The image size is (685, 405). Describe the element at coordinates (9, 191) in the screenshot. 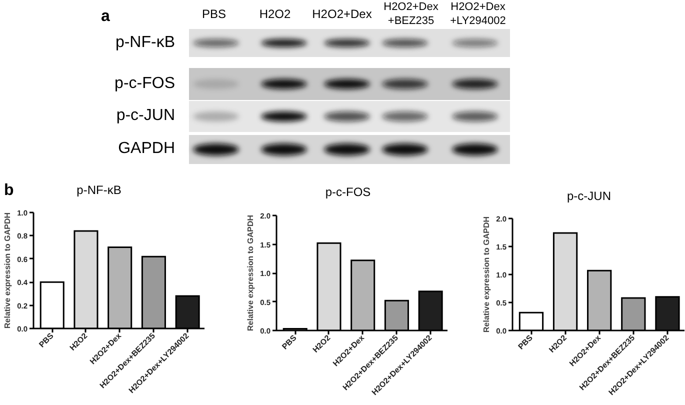

I see `text: b` at that location.